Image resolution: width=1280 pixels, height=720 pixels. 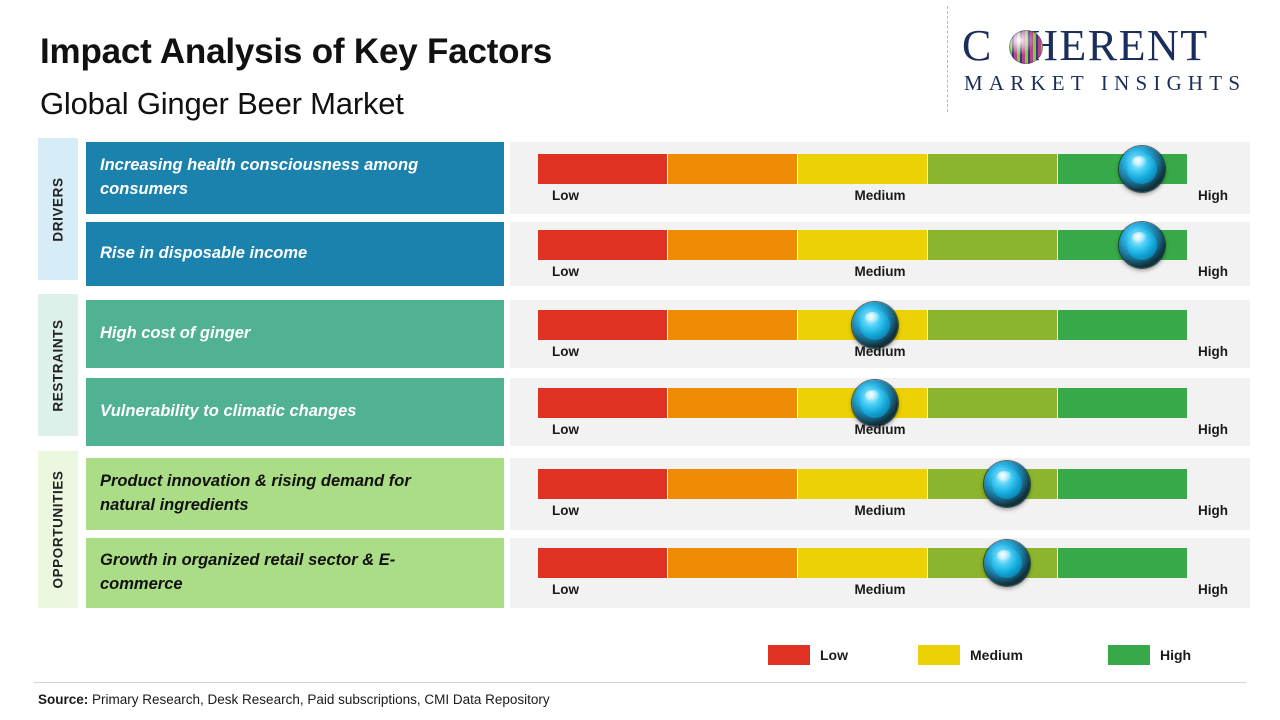 I want to click on logo-tagline: MARKET INSIGHTS, so click(x=1105, y=83).